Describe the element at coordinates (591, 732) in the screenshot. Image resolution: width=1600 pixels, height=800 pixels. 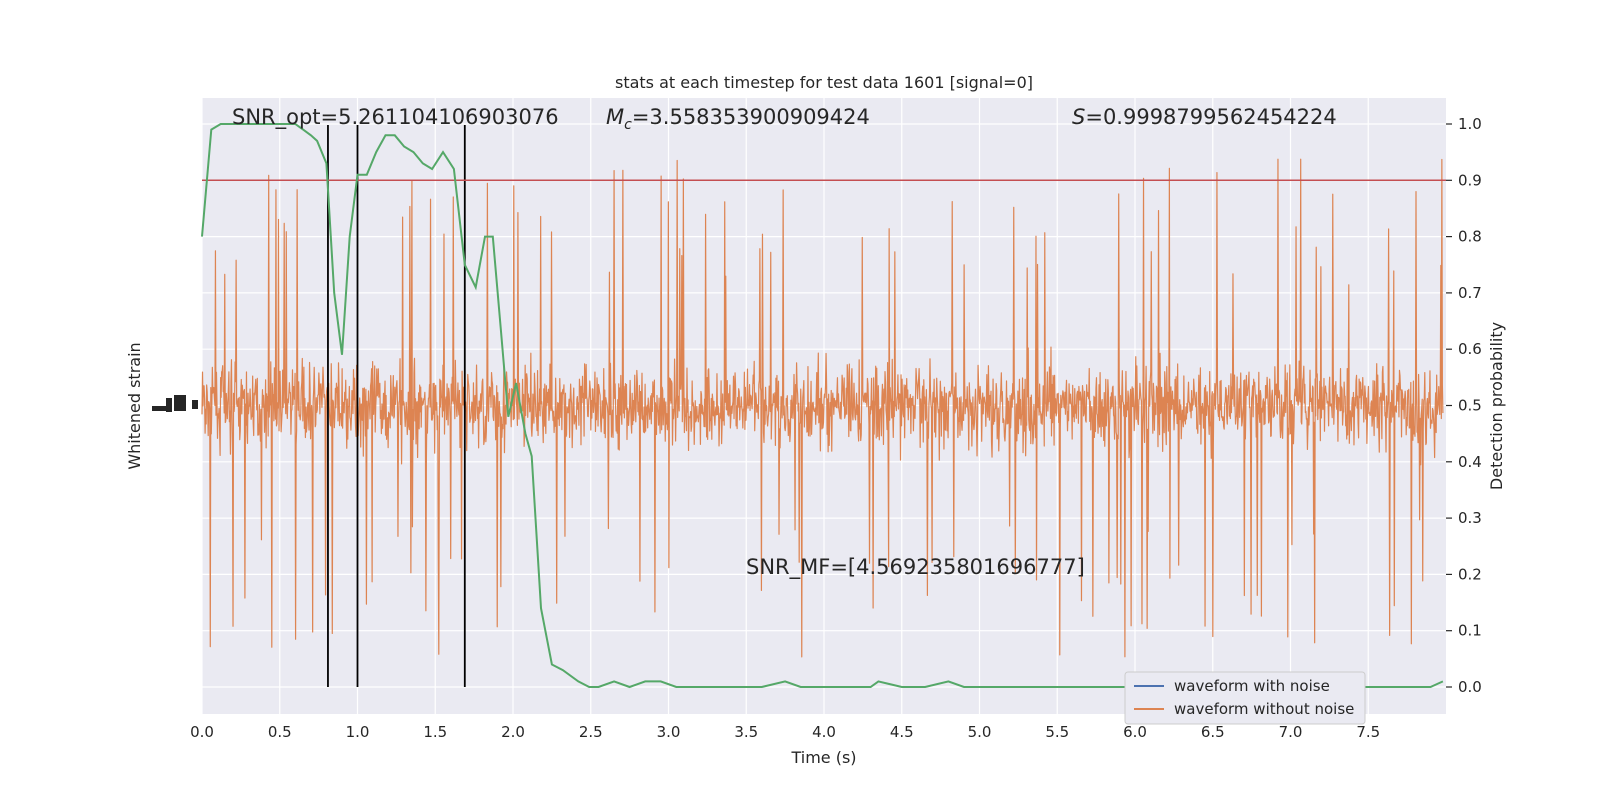
I see `x-tick-label: 2.5` at that location.